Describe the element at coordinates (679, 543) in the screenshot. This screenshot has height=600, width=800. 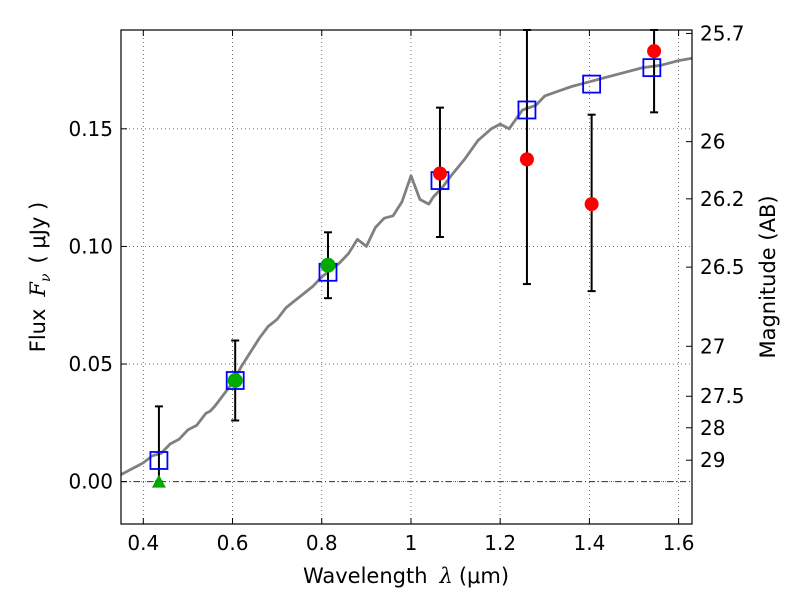
I see `x-tick-label-6: 1.6` at that location.